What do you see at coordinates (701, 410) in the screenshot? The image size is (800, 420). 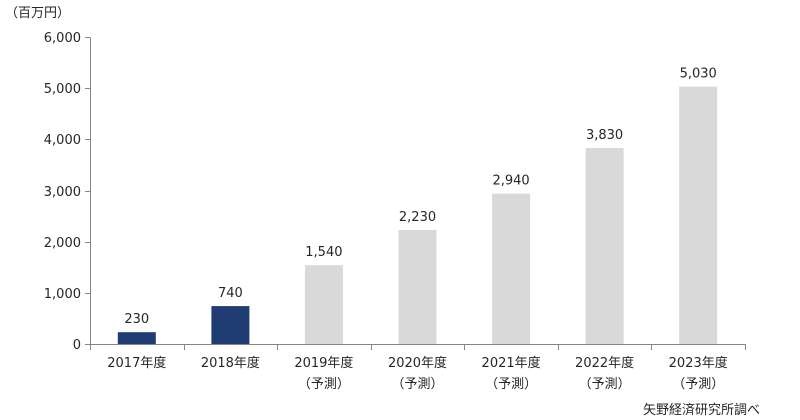 I see `source-note: 矢野経済研究所調べ` at bounding box center [701, 410].